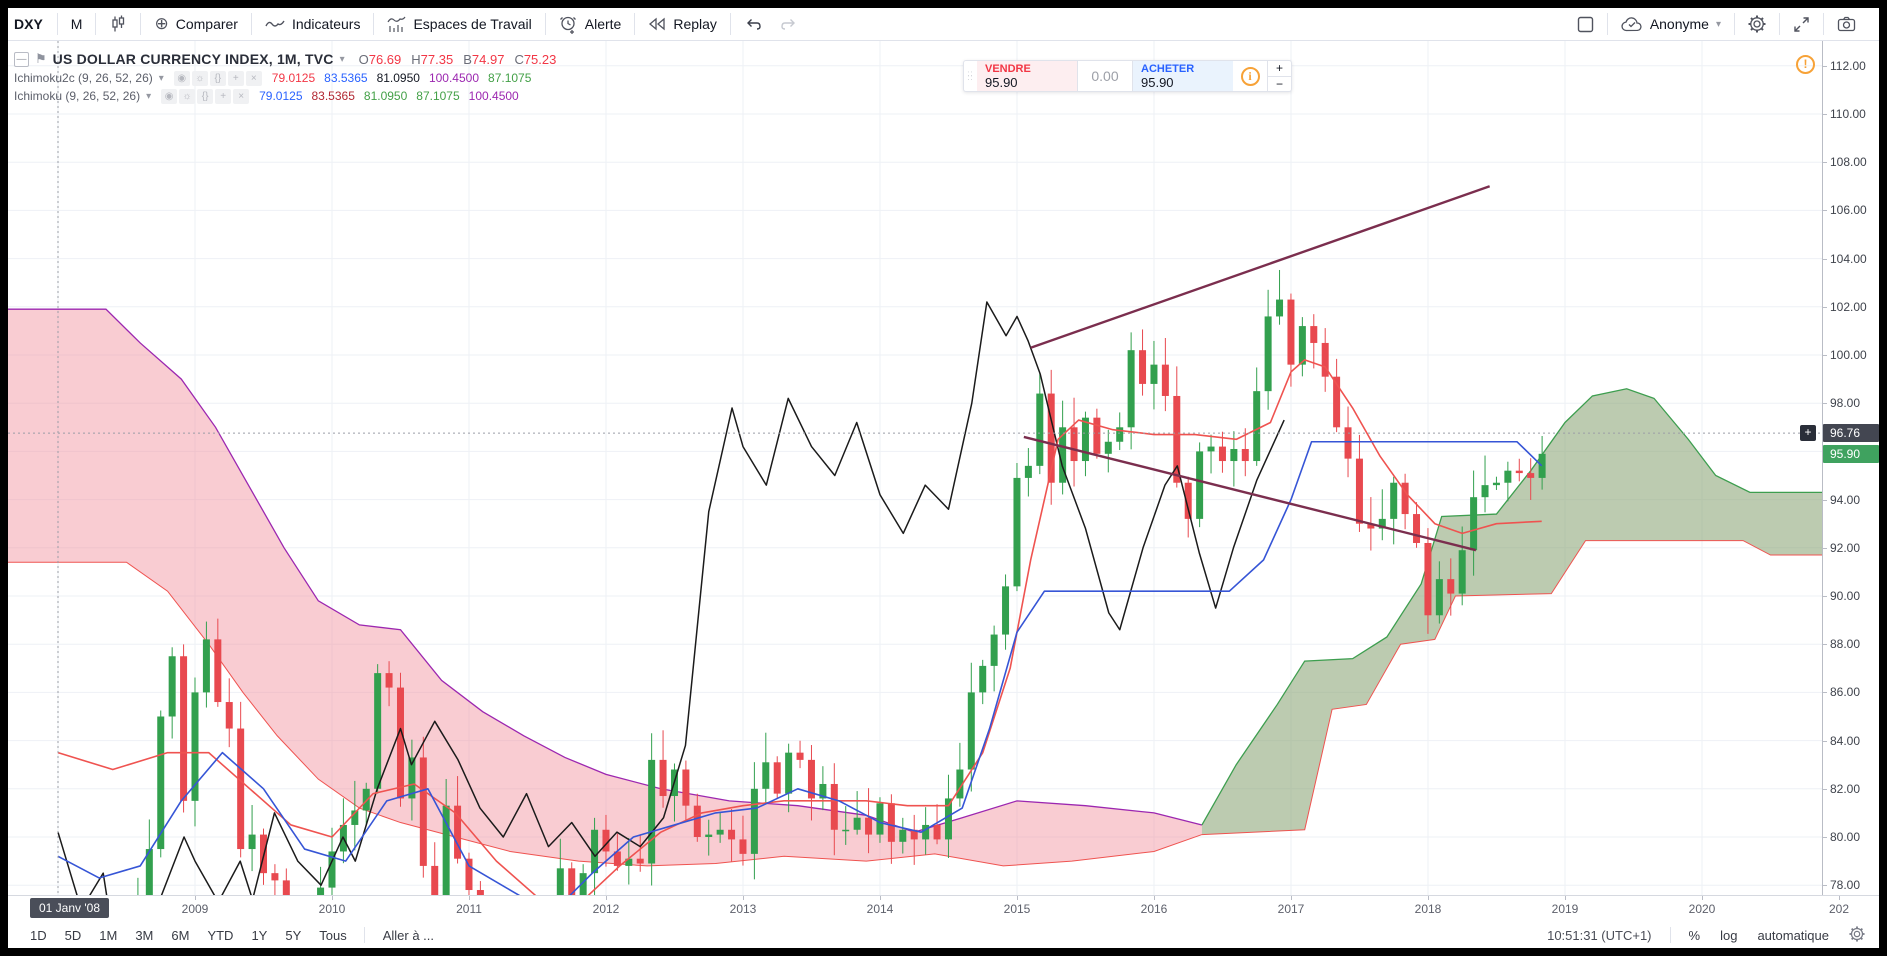  What do you see at coordinates (1793, 935) in the screenshot?
I see `auto-scale-button: automatique` at bounding box center [1793, 935].